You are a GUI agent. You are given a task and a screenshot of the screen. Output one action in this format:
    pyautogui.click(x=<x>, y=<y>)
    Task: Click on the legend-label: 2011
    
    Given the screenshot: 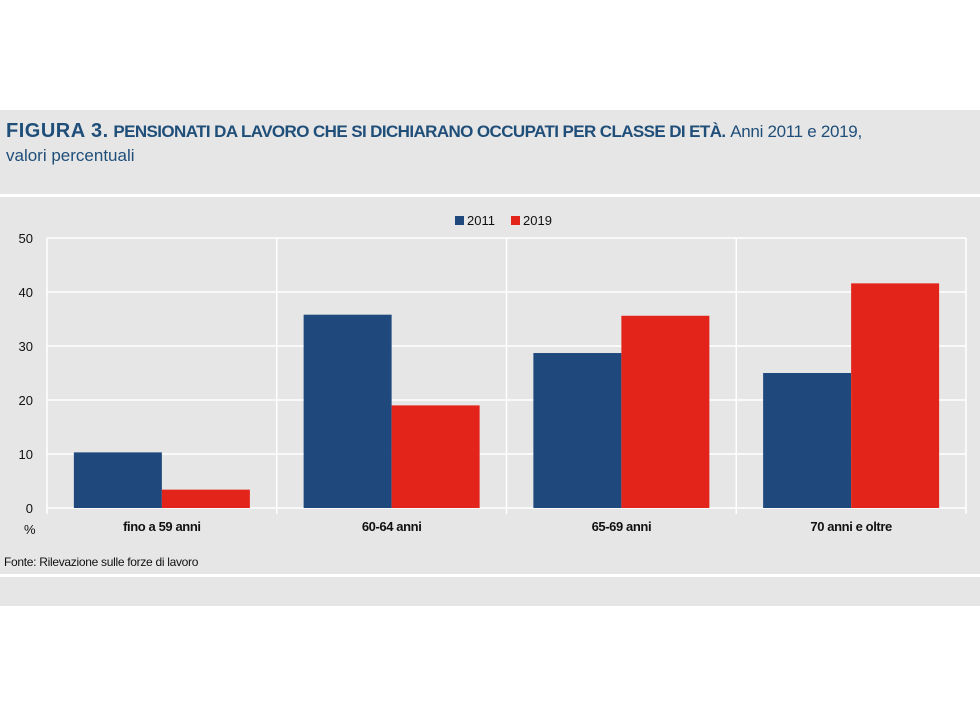 What is the action you would take?
    pyautogui.click(x=481, y=220)
    